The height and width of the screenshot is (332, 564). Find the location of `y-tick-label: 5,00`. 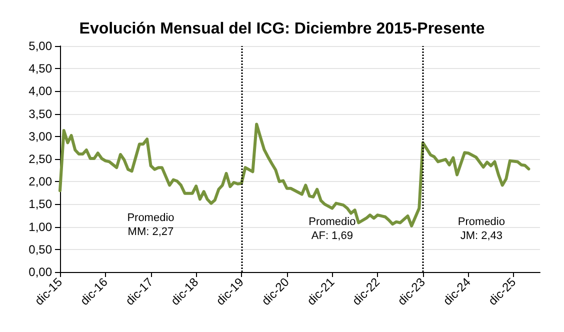

y-tick-label: 5,00 is located at coordinates (40, 46).